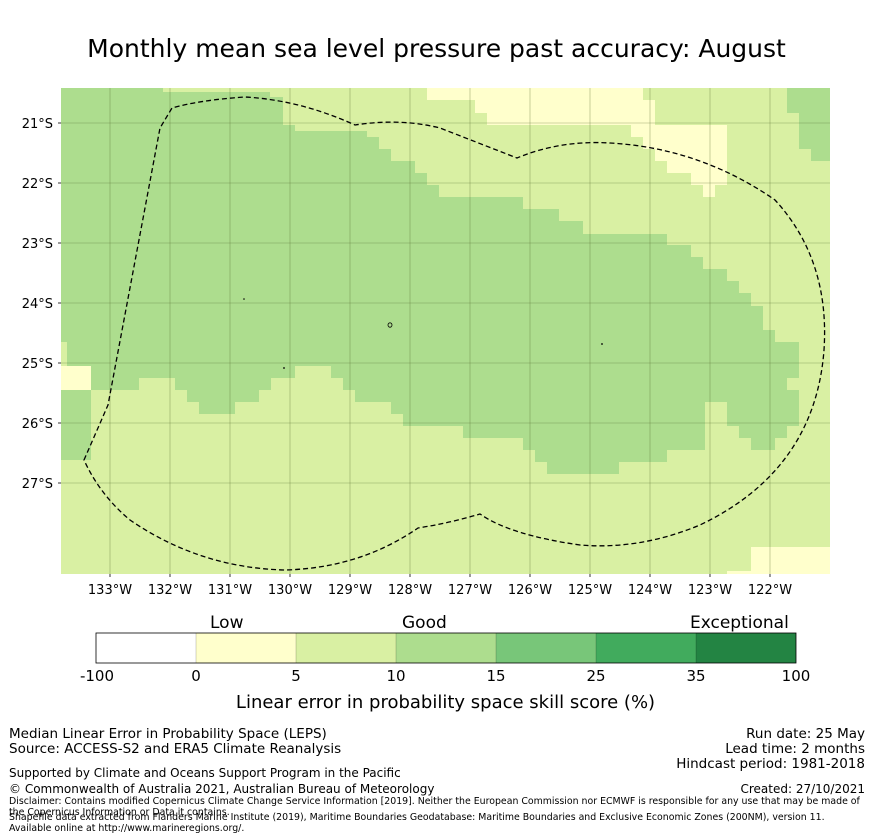 This screenshot has height=839, width=873. I want to click on lat-label: 25°S, so click(37, 364).